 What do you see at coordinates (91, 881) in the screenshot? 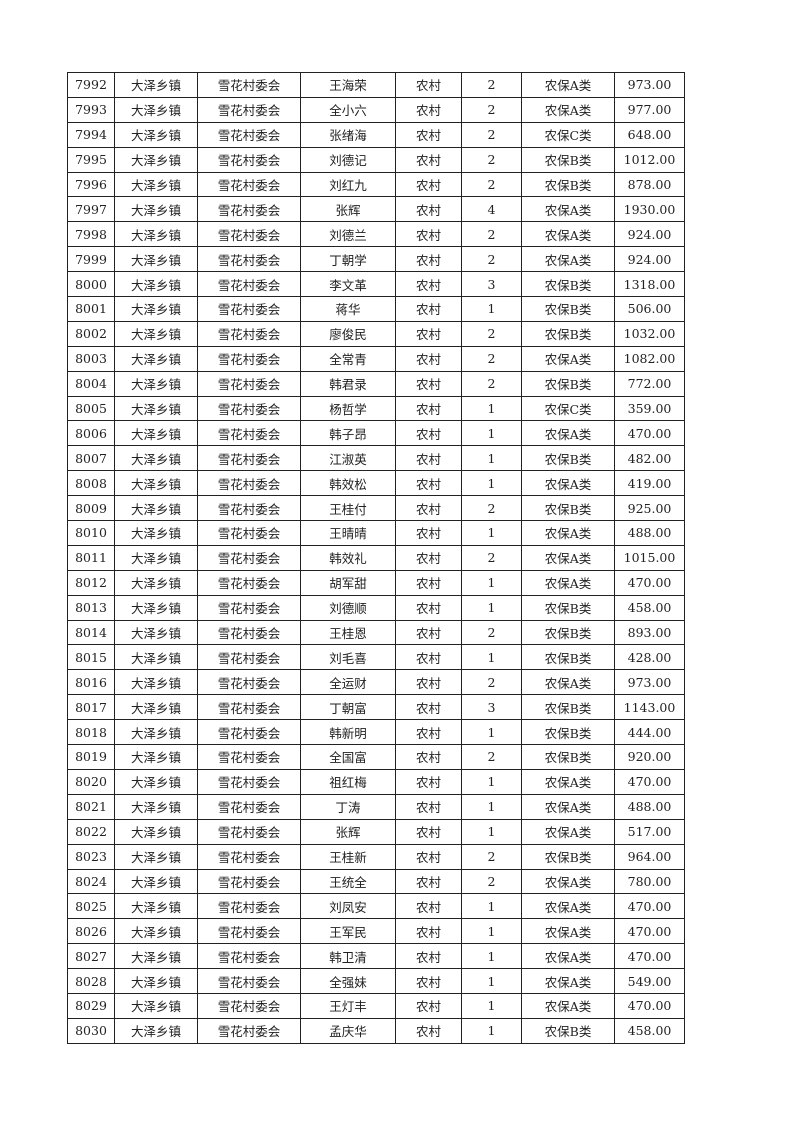
I see `row-id-cell: 8024` at bounding box center [91, 881].